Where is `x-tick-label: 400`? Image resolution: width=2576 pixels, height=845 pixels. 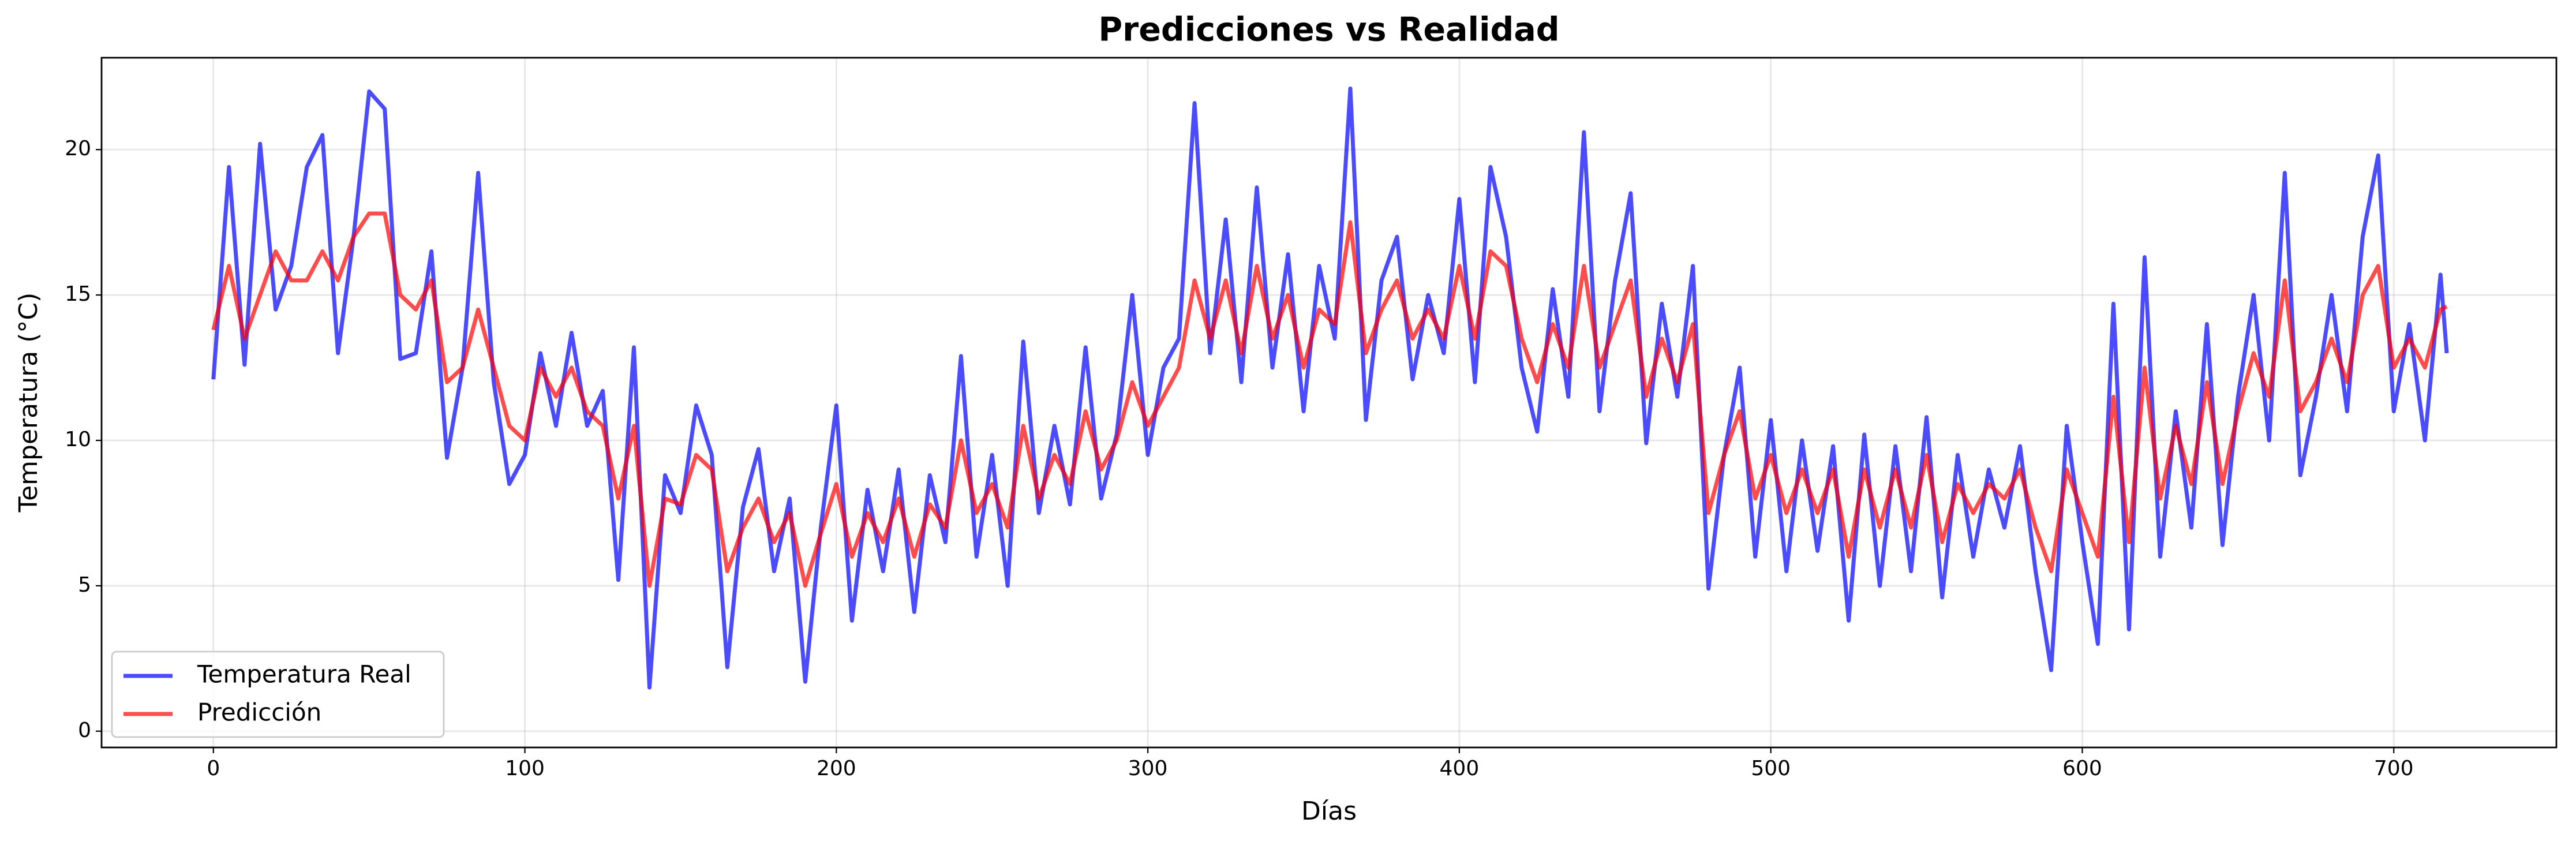 x-tick-label: 400 is located at coordinates (1460, 768).